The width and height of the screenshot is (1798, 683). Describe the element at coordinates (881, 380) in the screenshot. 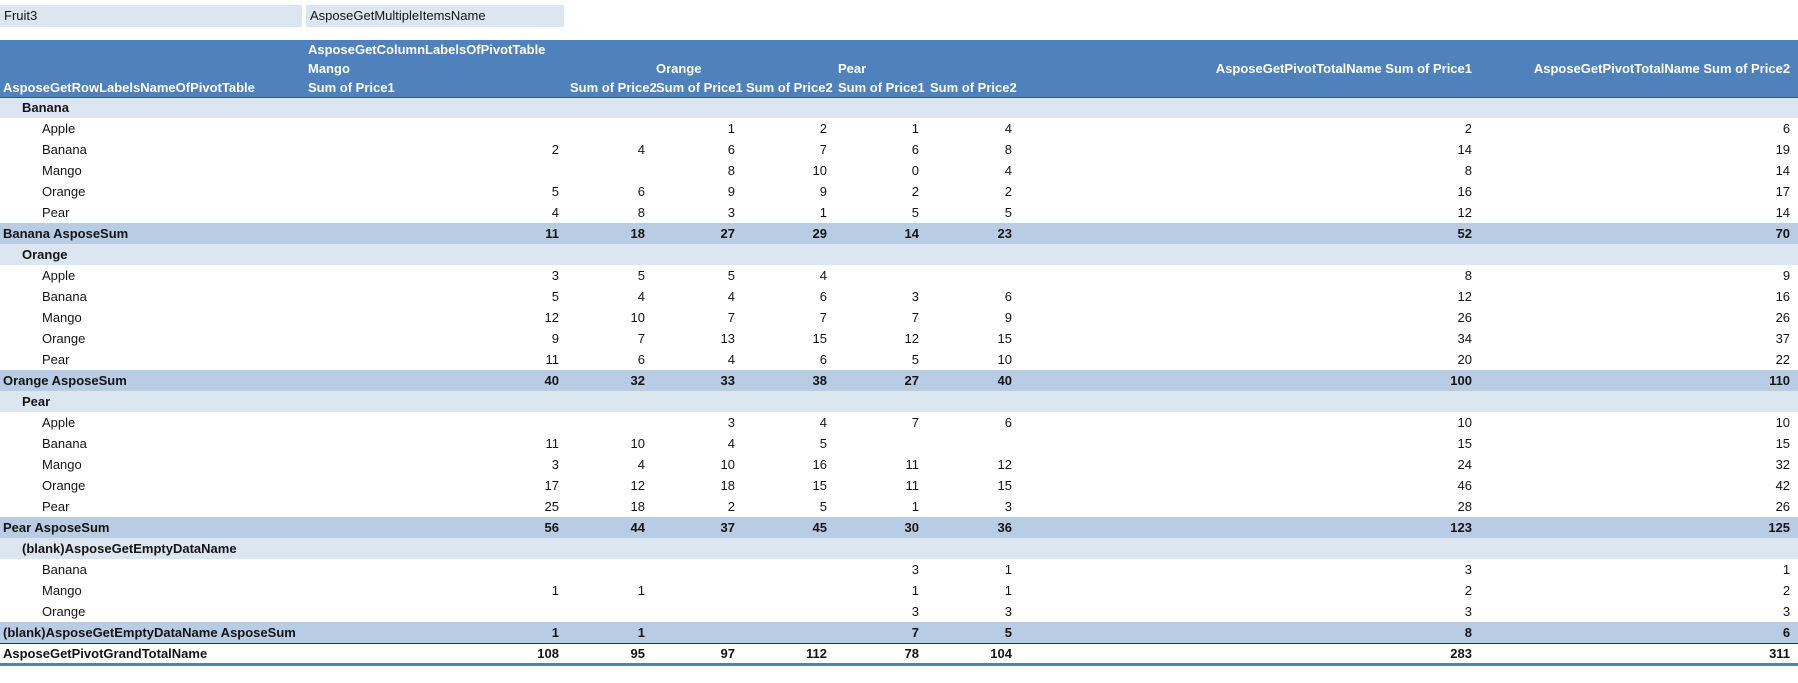

I see `pivot-cell: 27` at that location.